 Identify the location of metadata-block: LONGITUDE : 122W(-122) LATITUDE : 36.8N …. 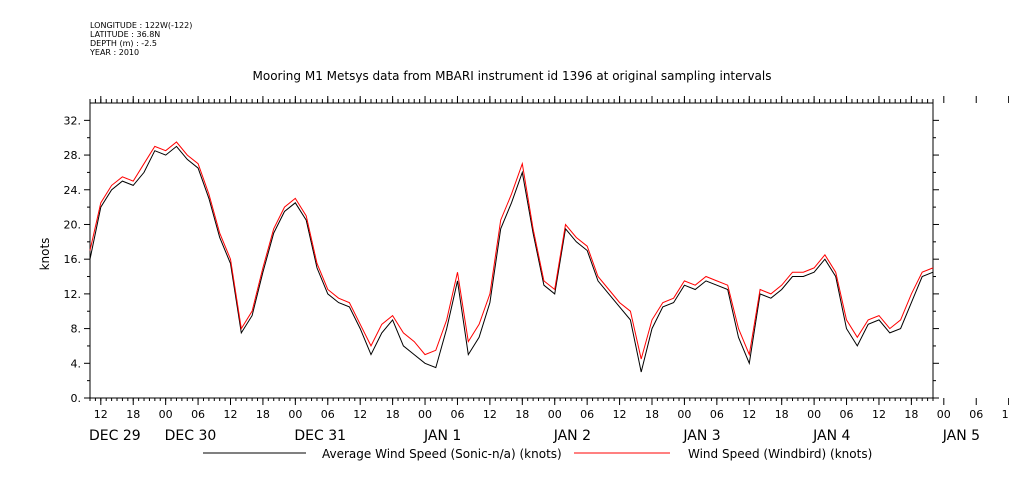
(141, 39).